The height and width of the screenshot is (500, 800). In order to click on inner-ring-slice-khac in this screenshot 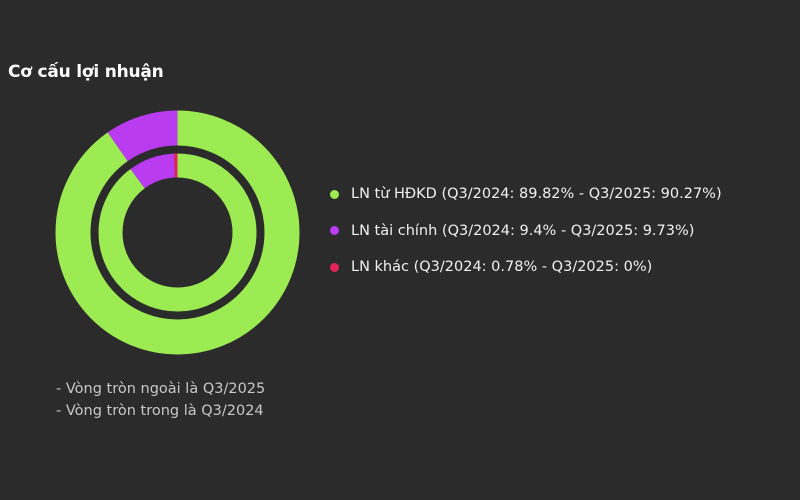, I will do `click(177, 232)`.